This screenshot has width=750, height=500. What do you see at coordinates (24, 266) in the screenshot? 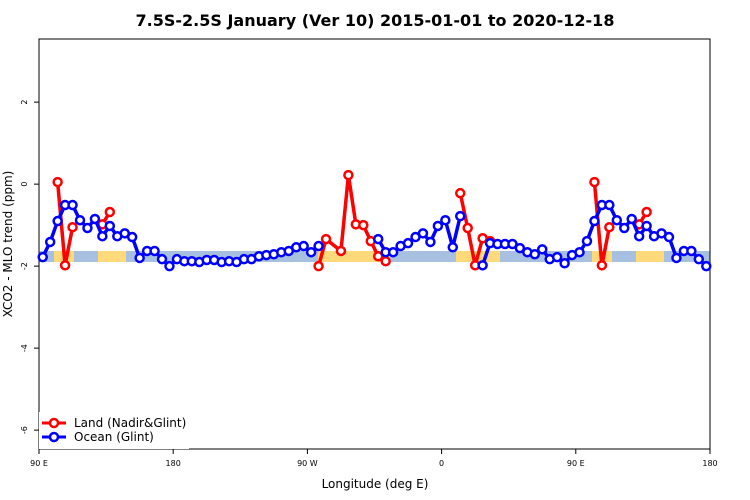
I see `y-tick-label: -2` at bounding box center [24, 266].